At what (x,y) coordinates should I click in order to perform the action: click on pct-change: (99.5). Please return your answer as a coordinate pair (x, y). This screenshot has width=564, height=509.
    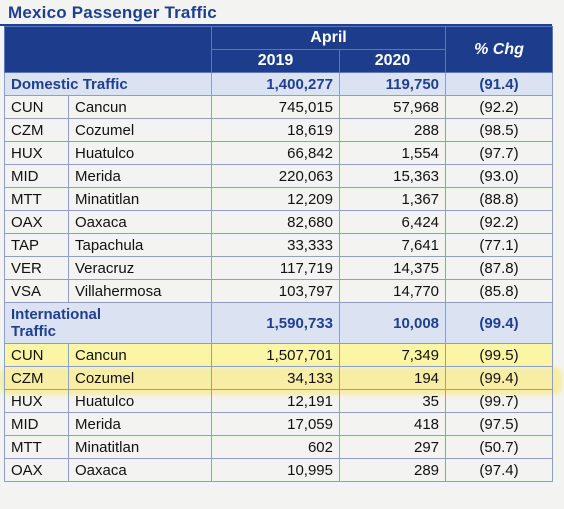
    Looking at the image, I should click on (499, 355).